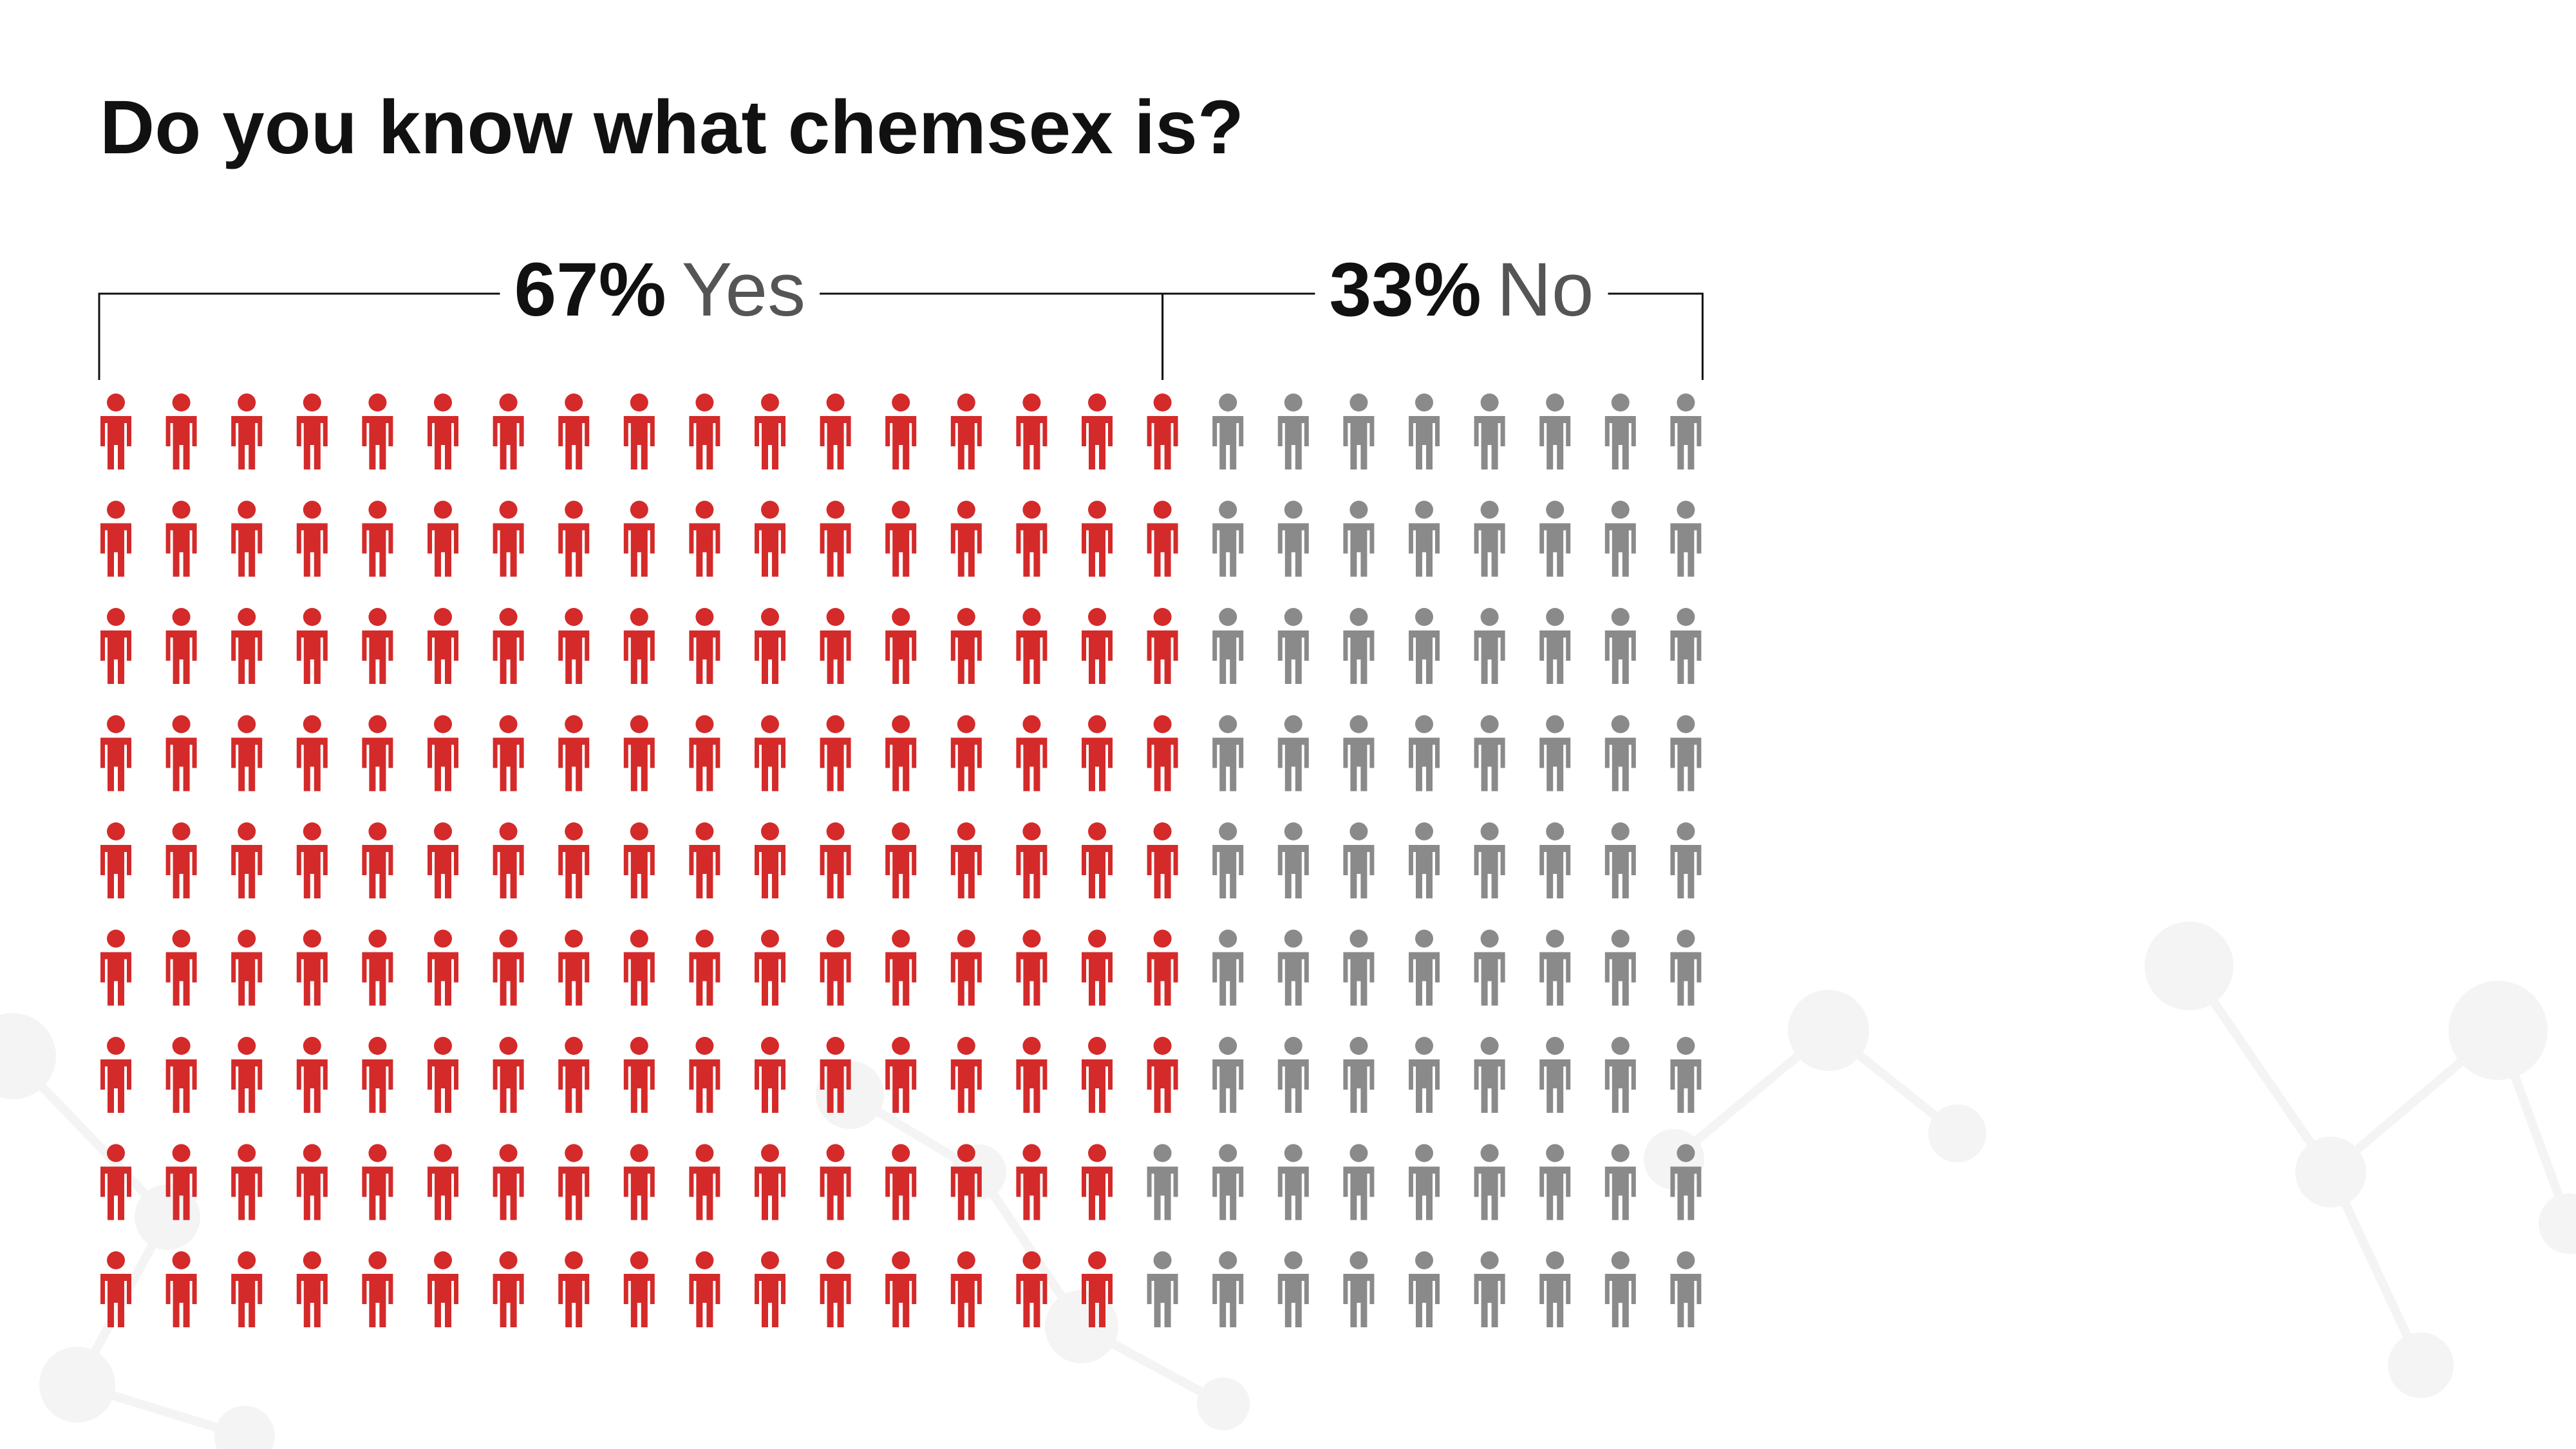  What do you see at coordinates (744, 289) in the screenshot?
I see `label-yes-name: Yes` at bounding box center [744, 289].